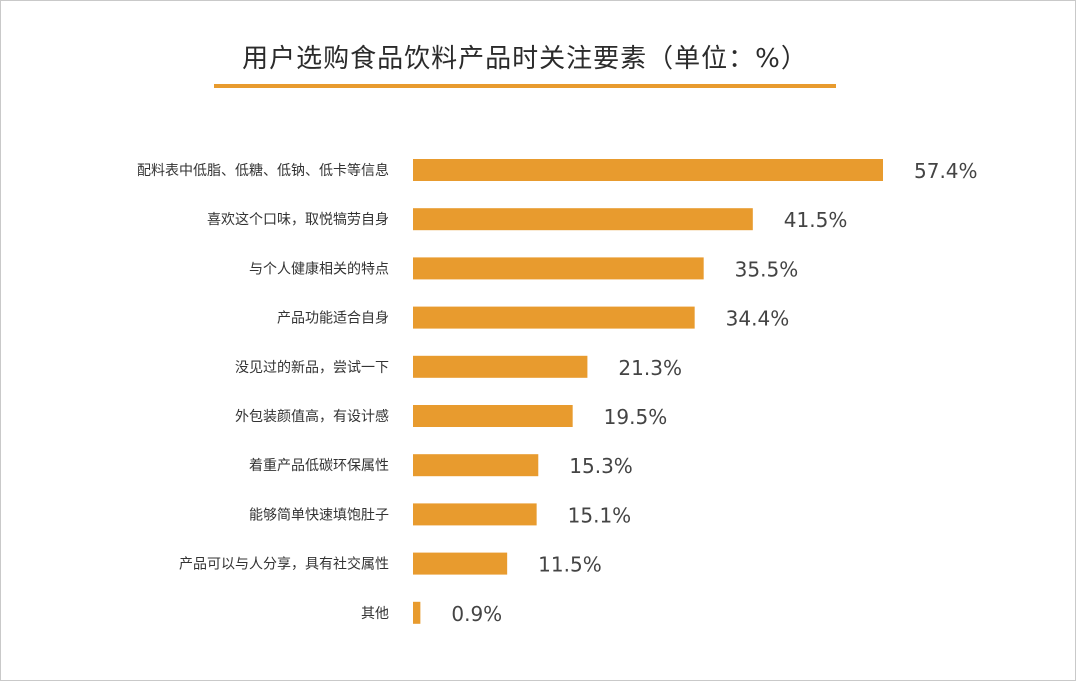 The image size is (1076, 681). What do you see at coordinates (375, 614) in the screenshot?
I see `category-label: 其他` at bounding box center [375, 614].